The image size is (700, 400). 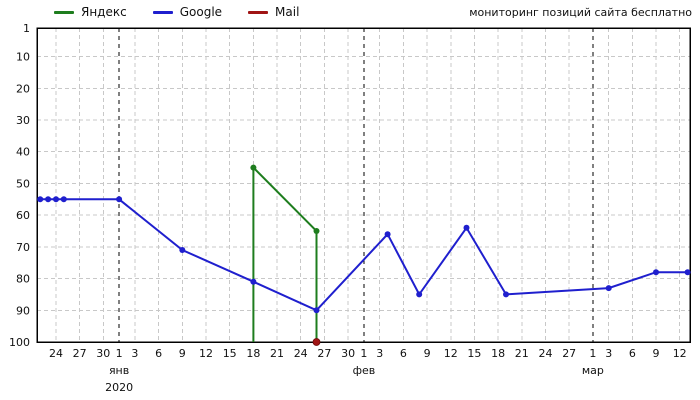 What do you see at coordinates (23, 88) in the screenshot?
I see `y-tick-label: 20` at bounding box center [23, 88].